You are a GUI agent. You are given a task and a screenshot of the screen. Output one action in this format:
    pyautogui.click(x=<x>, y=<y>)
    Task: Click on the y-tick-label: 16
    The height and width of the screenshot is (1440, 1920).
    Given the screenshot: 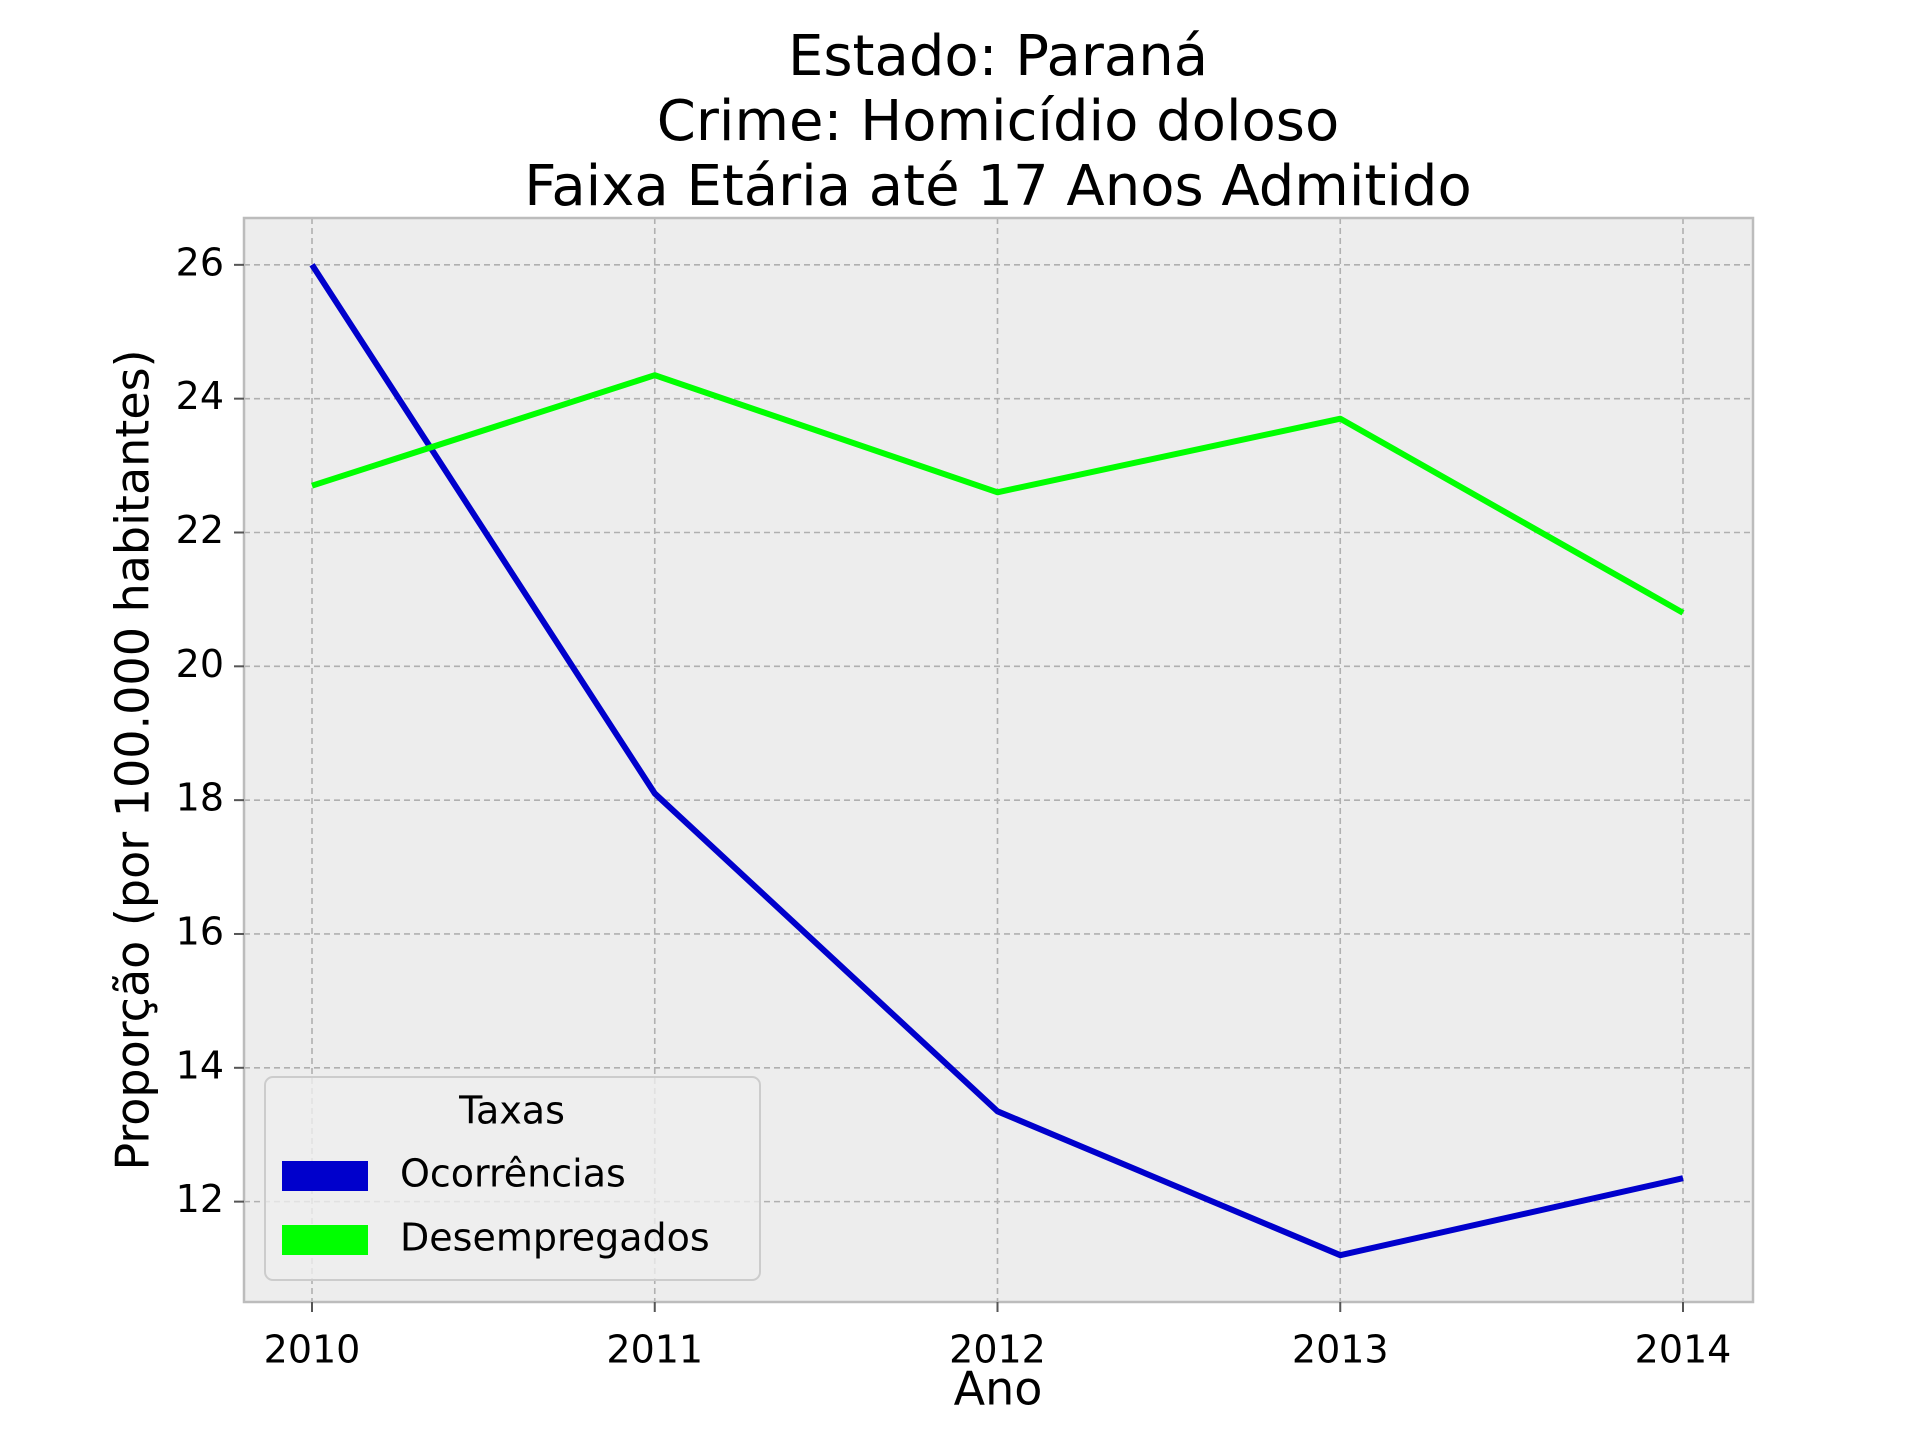 What is the action you would take?
    pyautogui.click(x=200, y=931)
    